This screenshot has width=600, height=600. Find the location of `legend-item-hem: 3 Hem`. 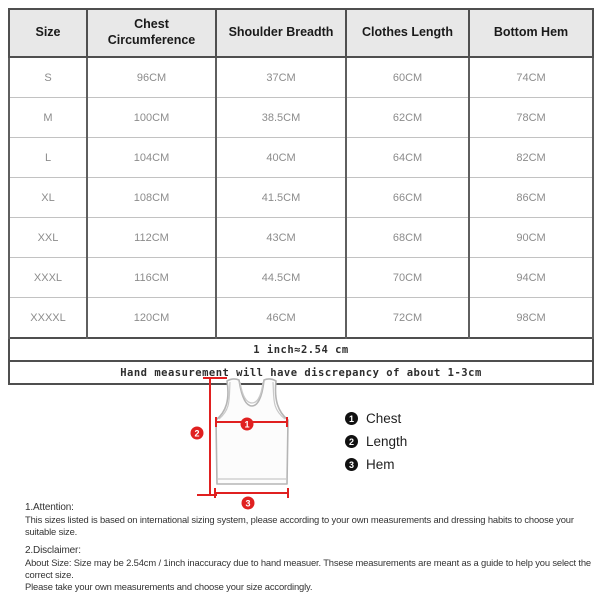

legend-item-hem: 3 Hem is located at coordinates (376, 464).